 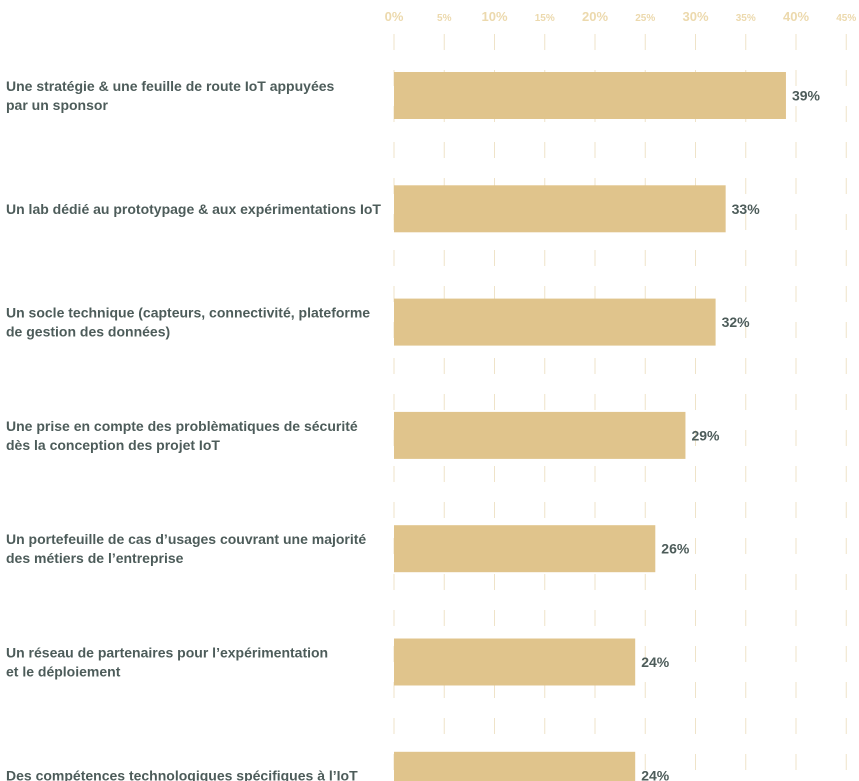 I want to click on value-label: 32%, so click(x=736, y=322).